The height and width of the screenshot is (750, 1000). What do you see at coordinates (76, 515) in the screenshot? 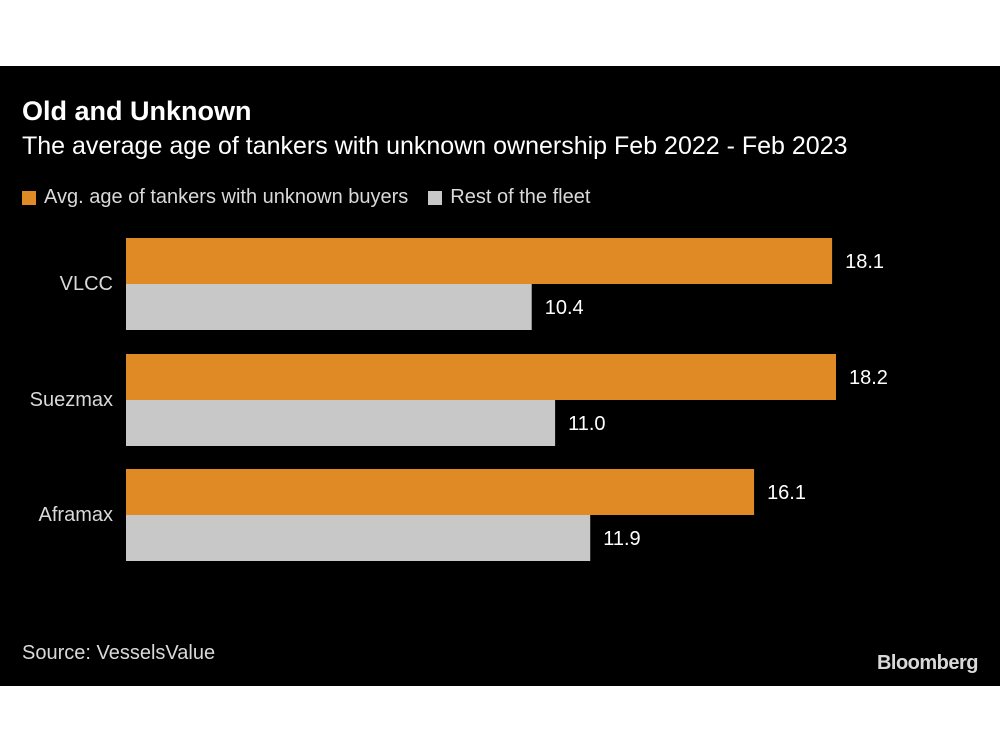
I see `category-label-aframax: Aframax` at bounding box center [76, 515].